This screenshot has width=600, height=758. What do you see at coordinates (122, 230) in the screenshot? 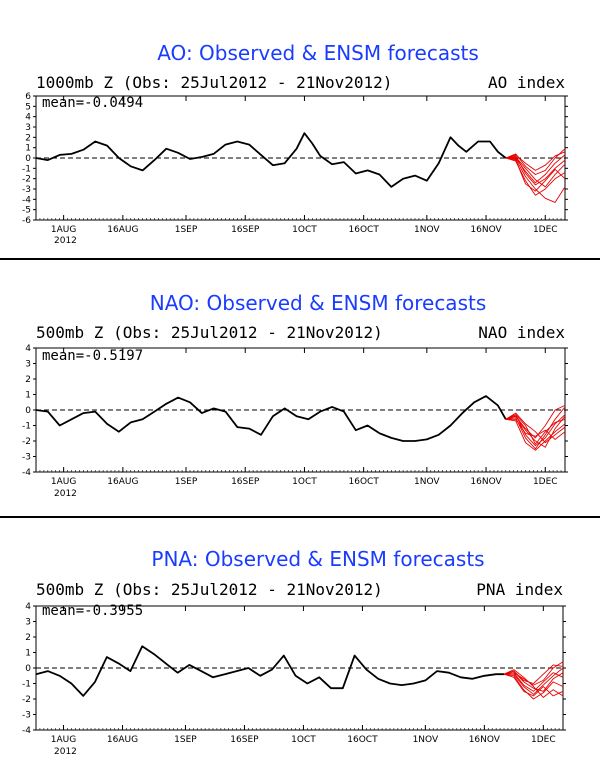
I see `ao-xtick-label: 16AUG` at bounding box center [122, 230].